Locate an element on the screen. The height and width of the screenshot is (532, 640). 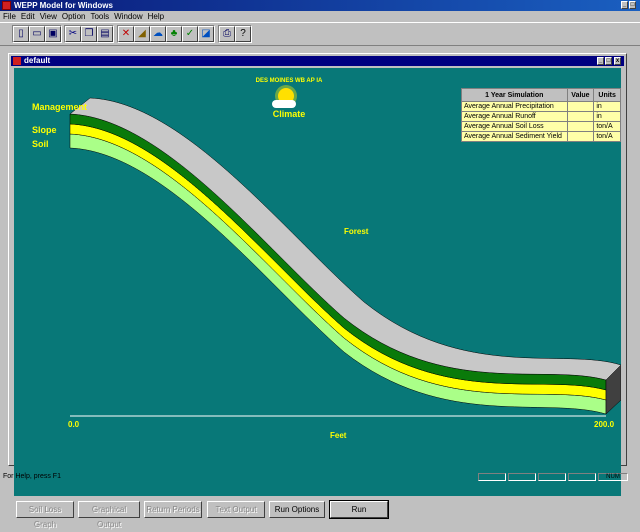
misc-tool-group is located at coordinates (235, 34).